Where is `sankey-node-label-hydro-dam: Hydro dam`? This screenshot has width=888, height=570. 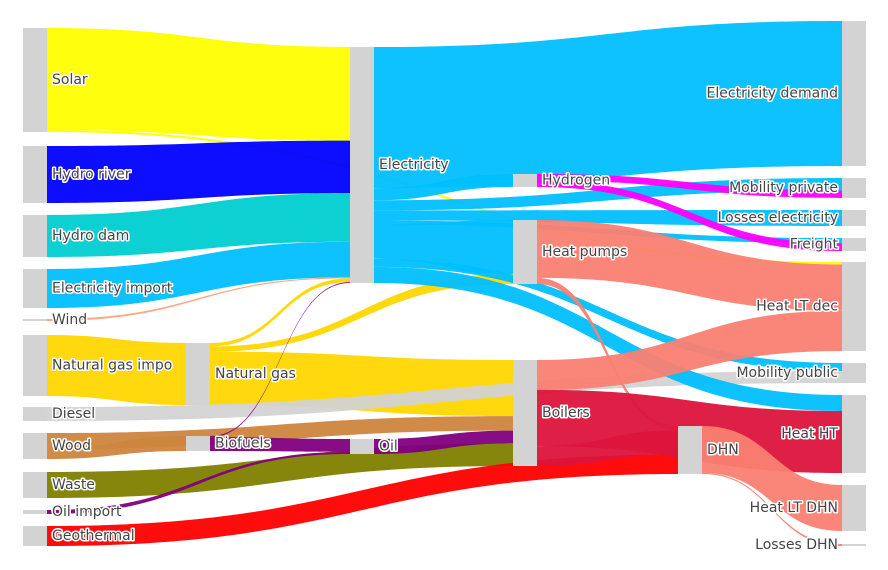 sankey-node-label-hydro-dam: Hydro dam is located at coordinates (90, 236).